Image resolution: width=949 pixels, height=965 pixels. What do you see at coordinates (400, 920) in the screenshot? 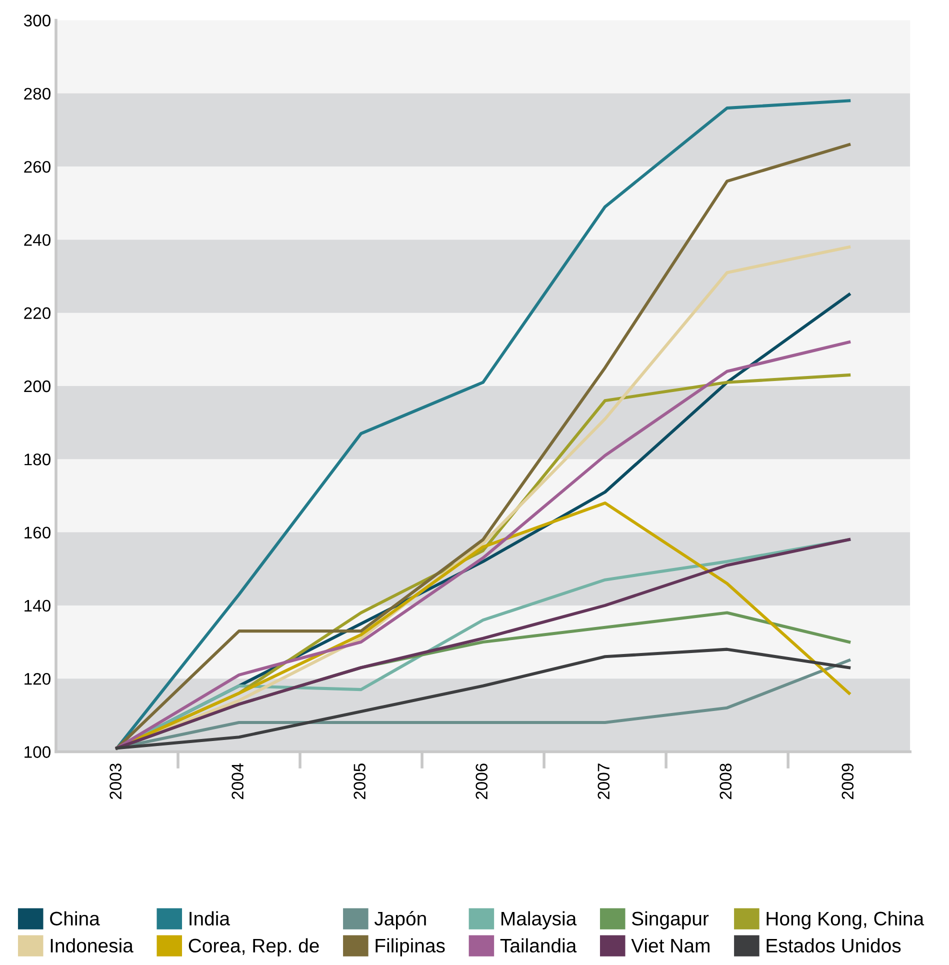
I see `legend-label: Japón` at bounding box center [400, 920].